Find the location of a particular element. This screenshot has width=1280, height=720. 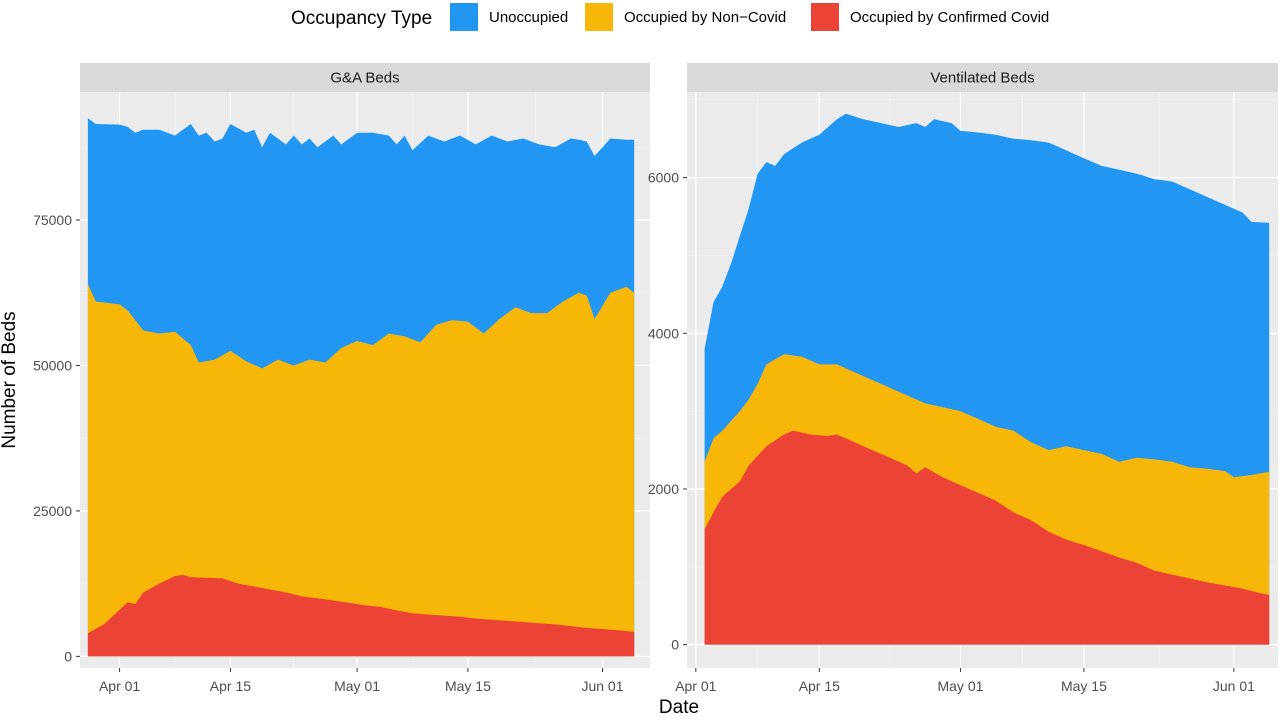

legend-label: Occupied by Confirmed Covid is located at coordinates (949, 17).